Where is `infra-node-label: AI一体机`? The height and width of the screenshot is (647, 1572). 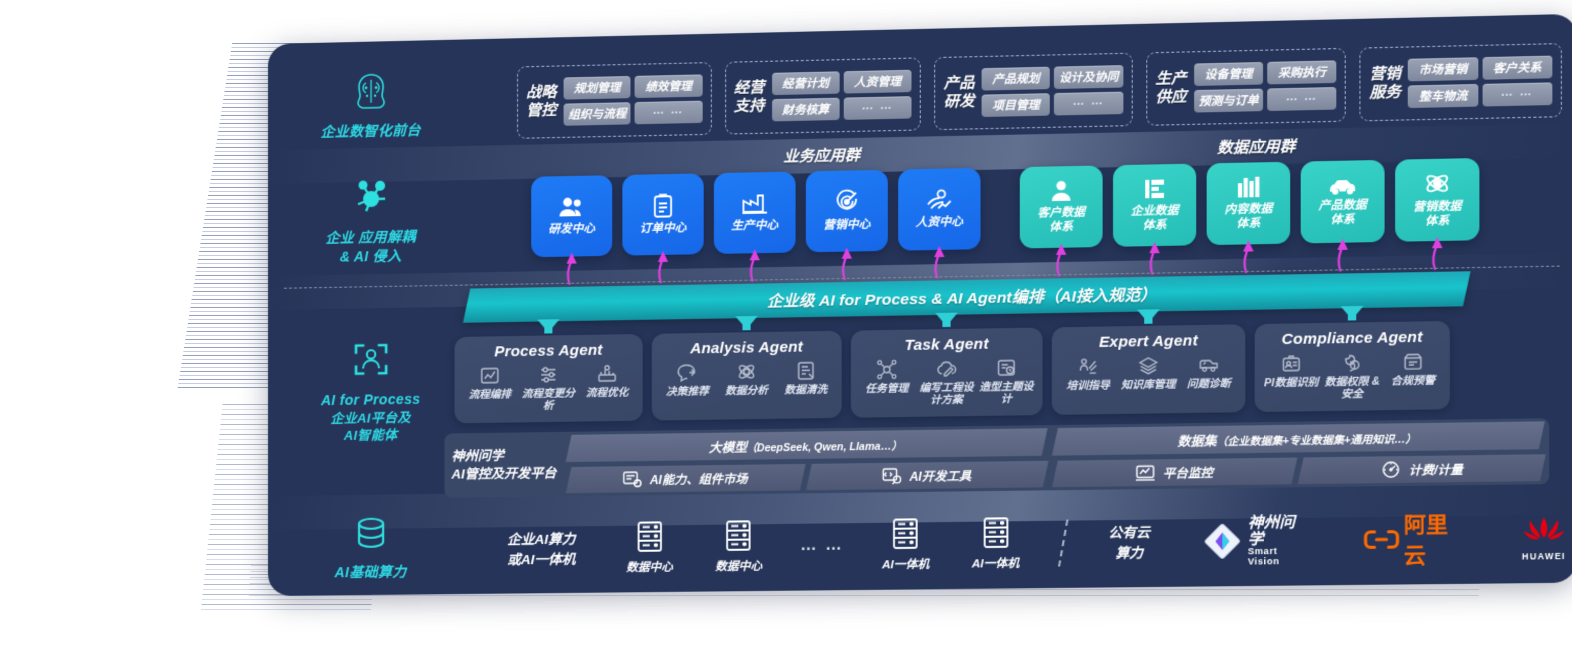
infra-node-label: AI一体机 is located at coordinates (995, 564).